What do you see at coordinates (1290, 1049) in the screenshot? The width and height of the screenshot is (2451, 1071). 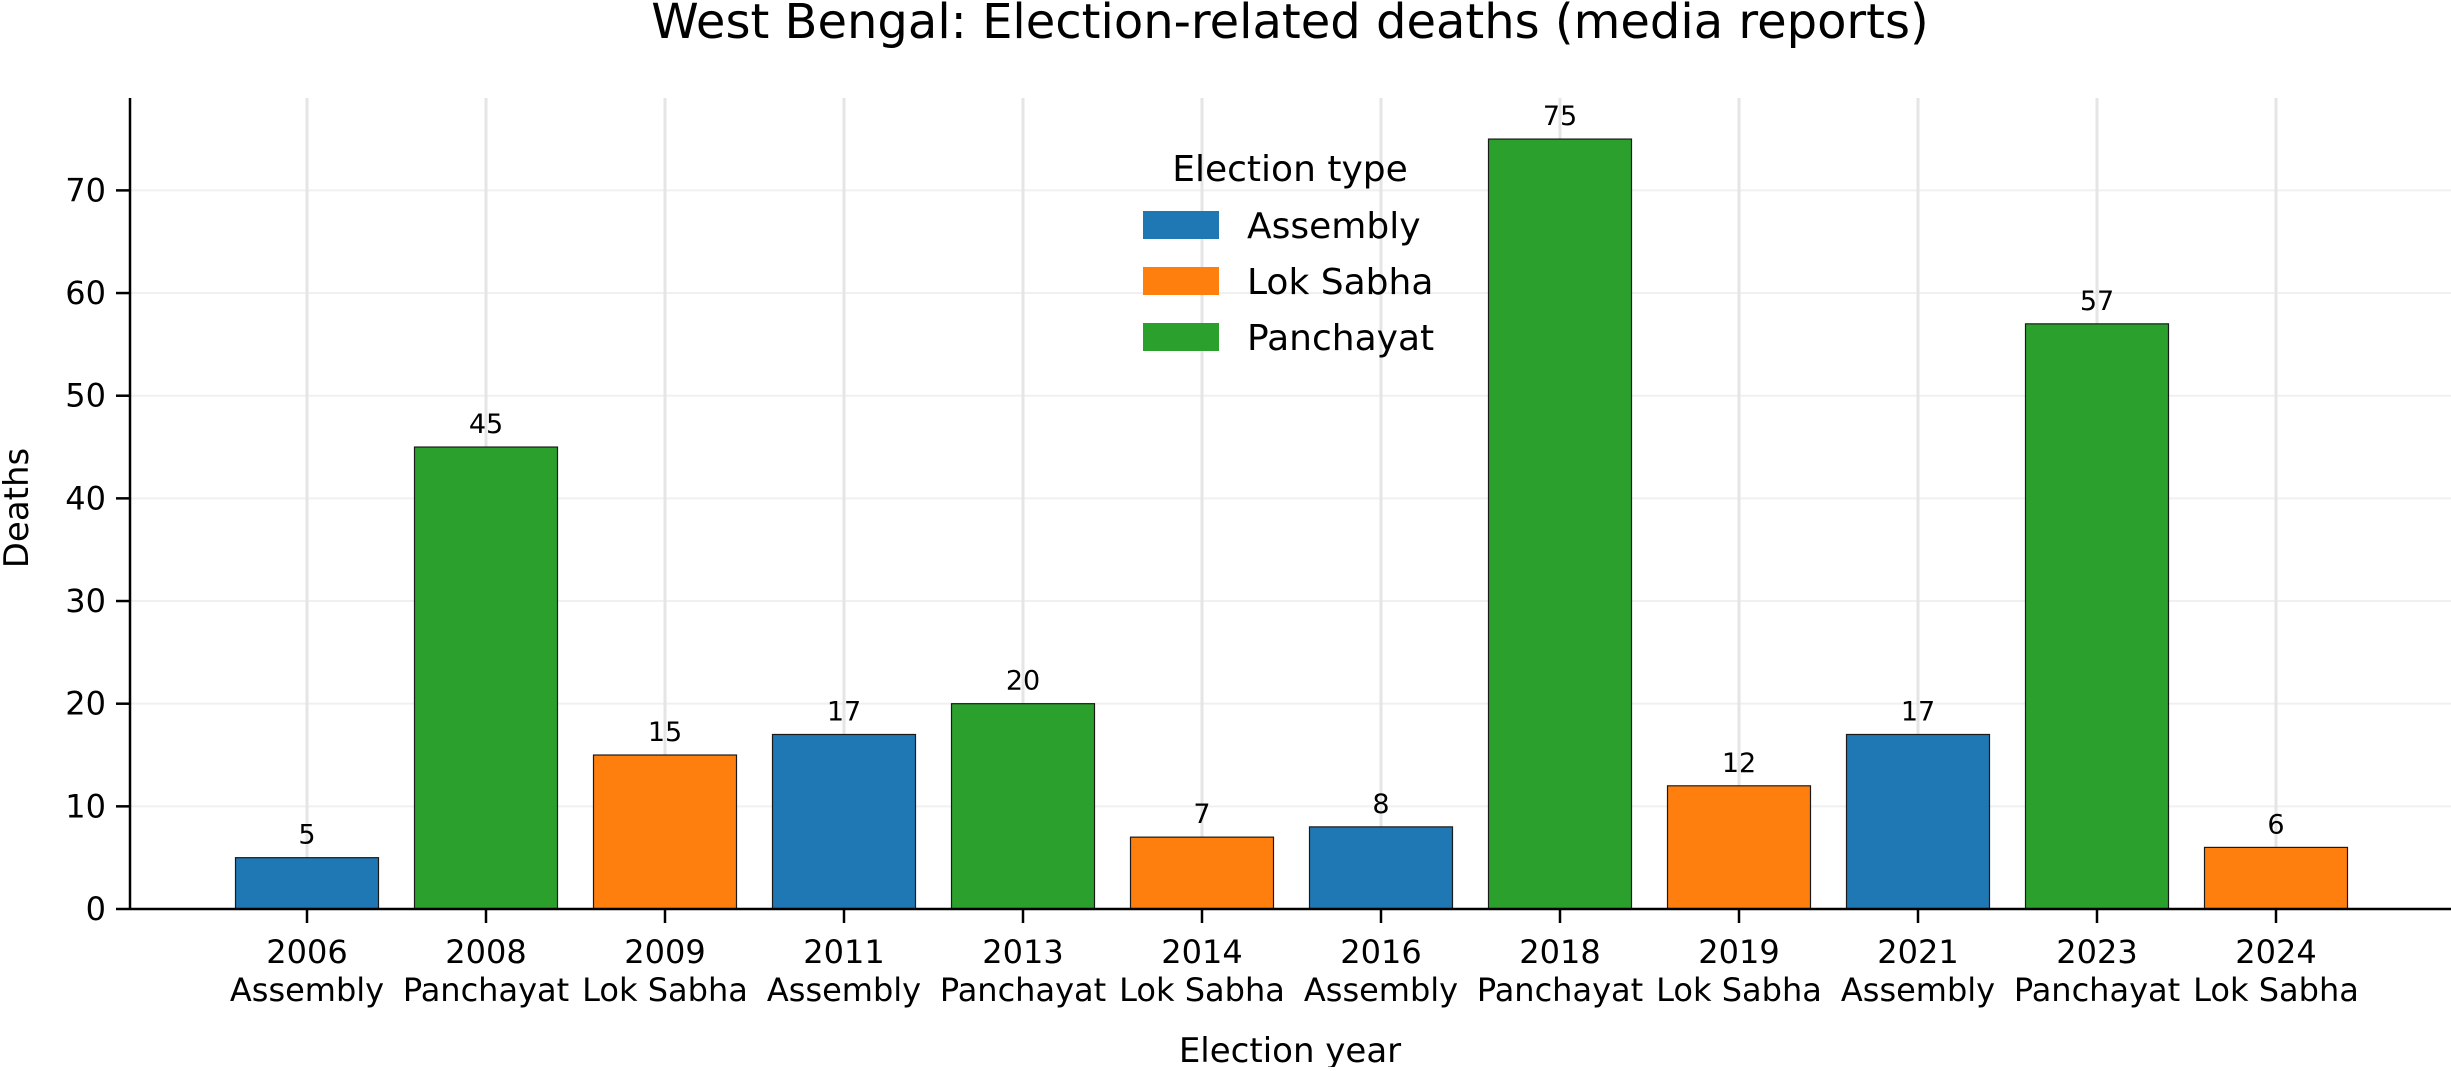 I see `x-axis-label: Election year` at bounding box center [1290, 1049].